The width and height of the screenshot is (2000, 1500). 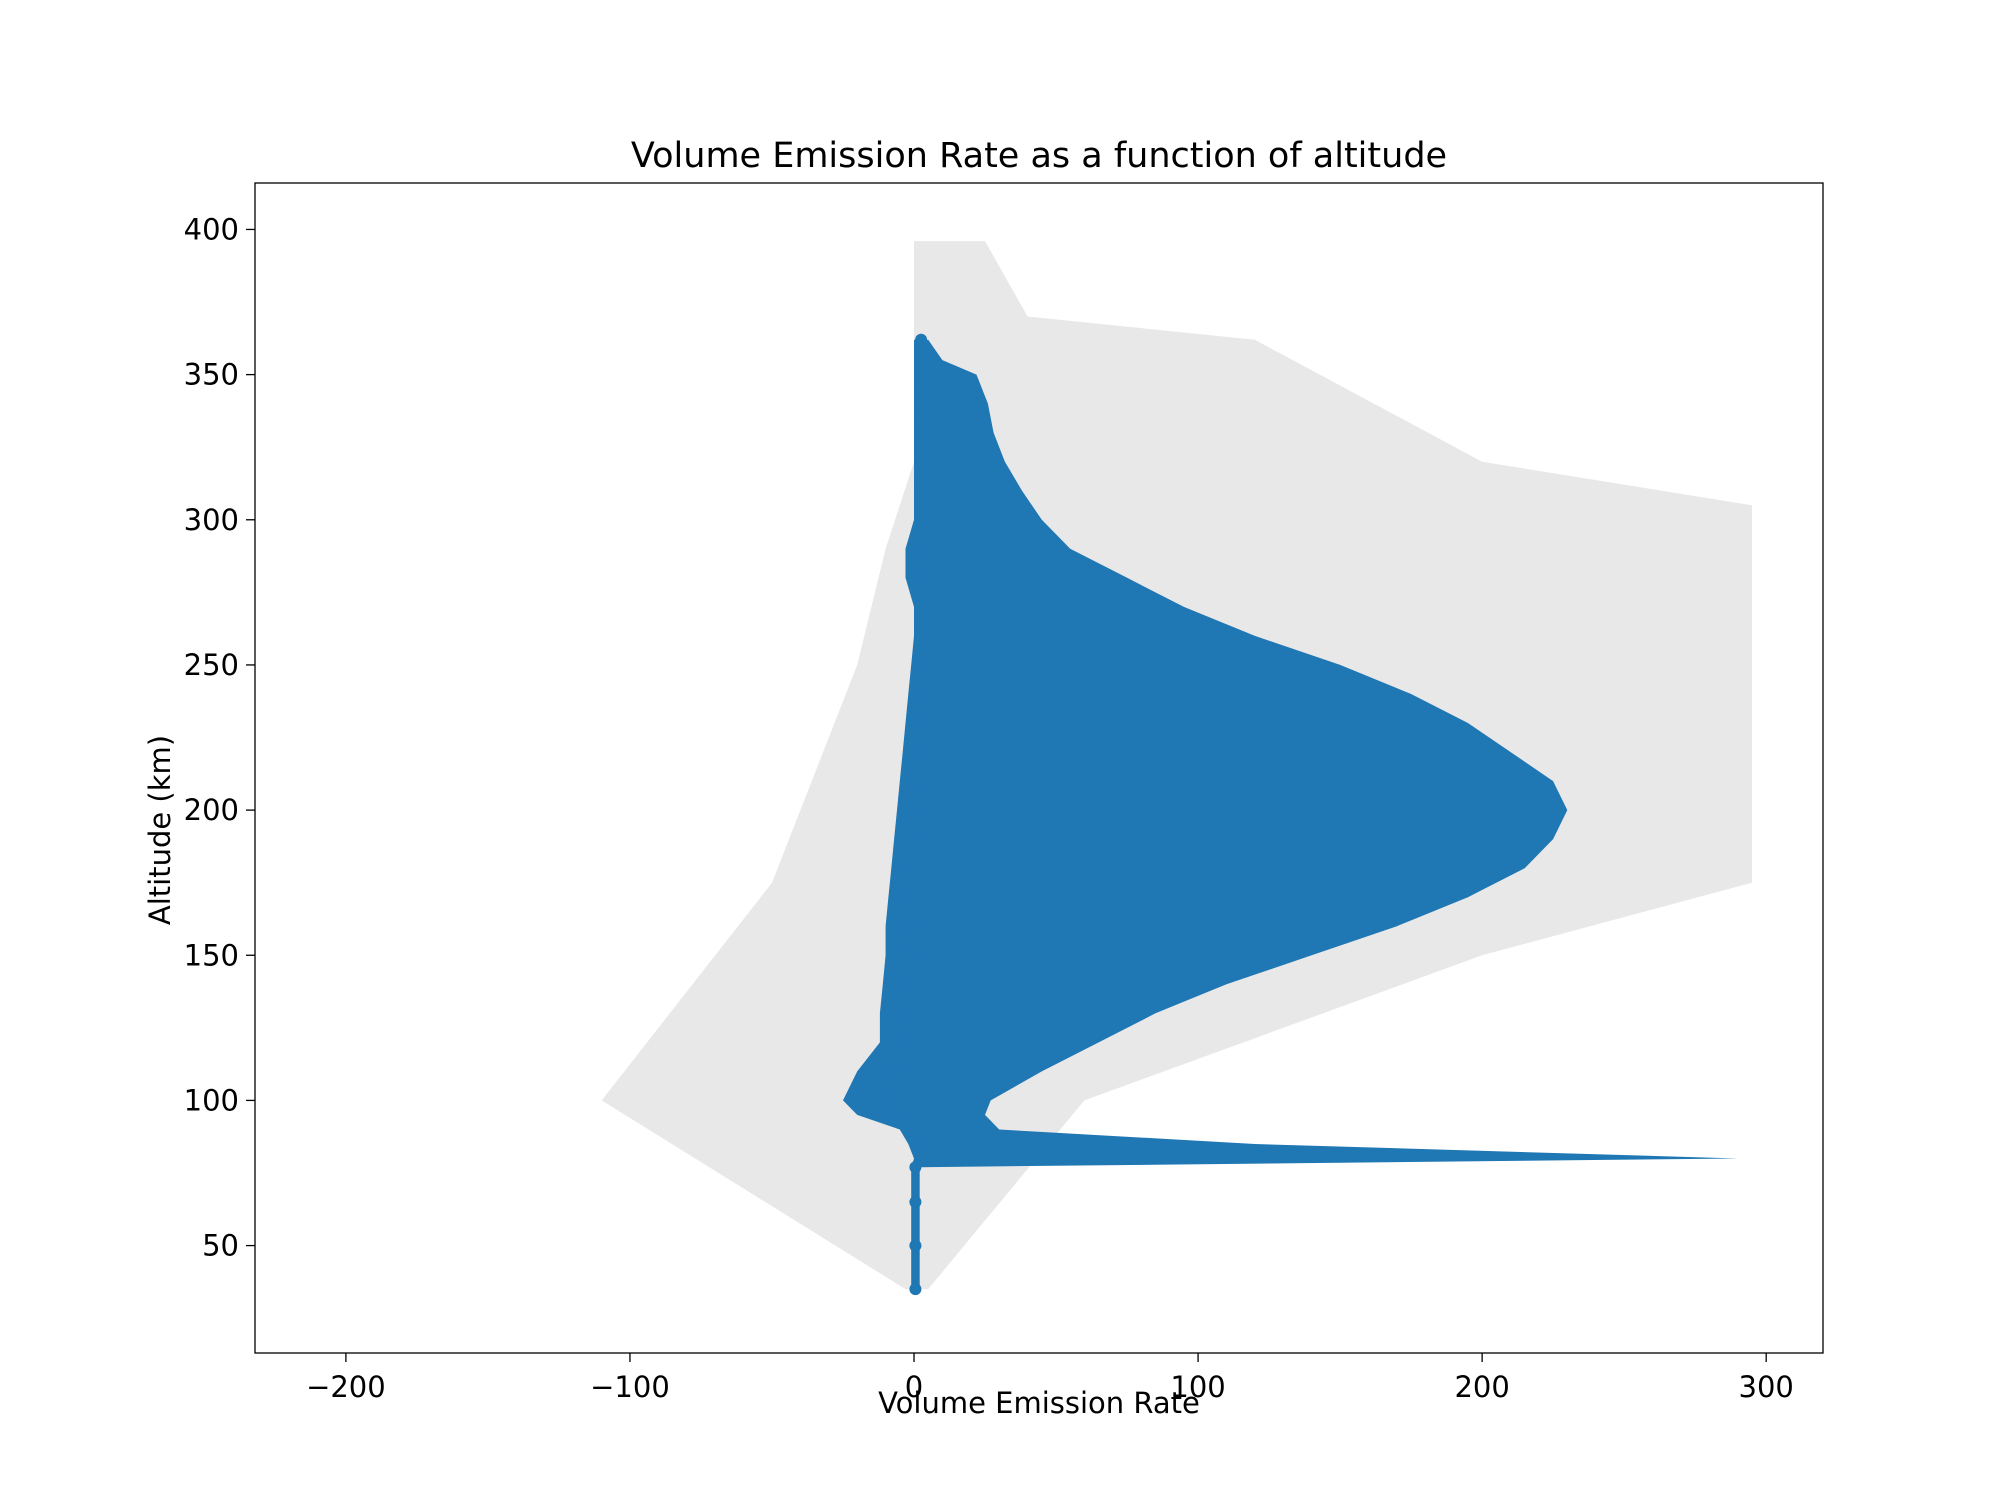 What do you see at coordinates (211, 955) in the screenshot?
I see `y-tick-label: 150` at bounding box center [211, 955].